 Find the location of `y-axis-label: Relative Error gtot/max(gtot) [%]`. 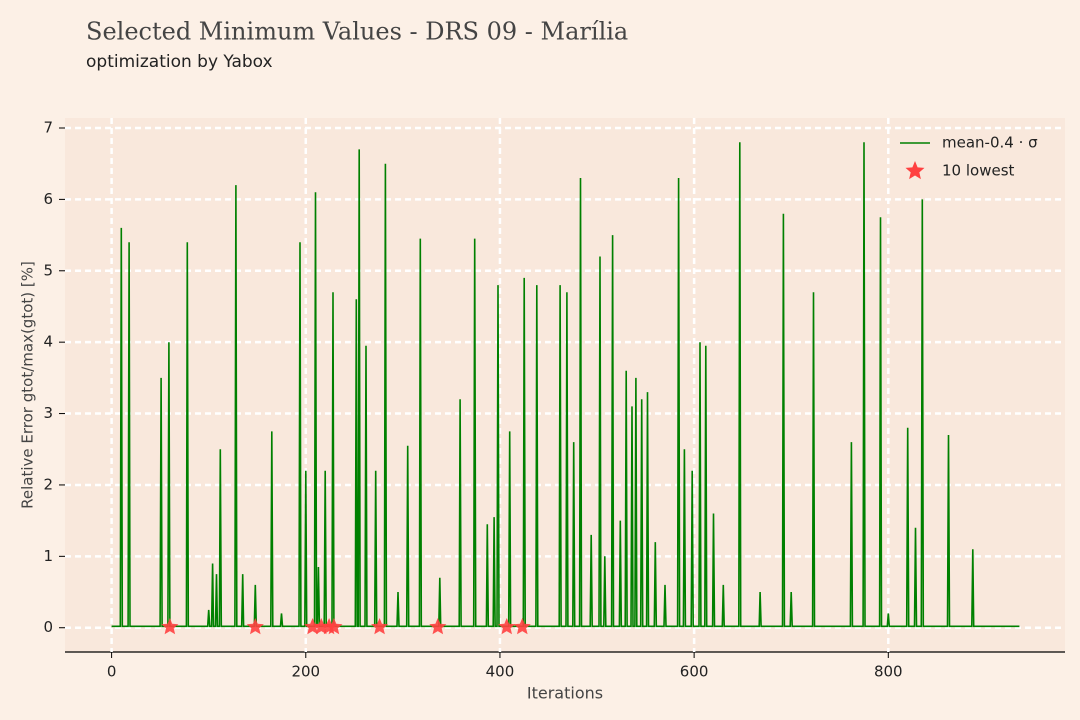

y-axis-label: Relative Error gtot/max(gtot) [%] is located at coordinates (28, 385).